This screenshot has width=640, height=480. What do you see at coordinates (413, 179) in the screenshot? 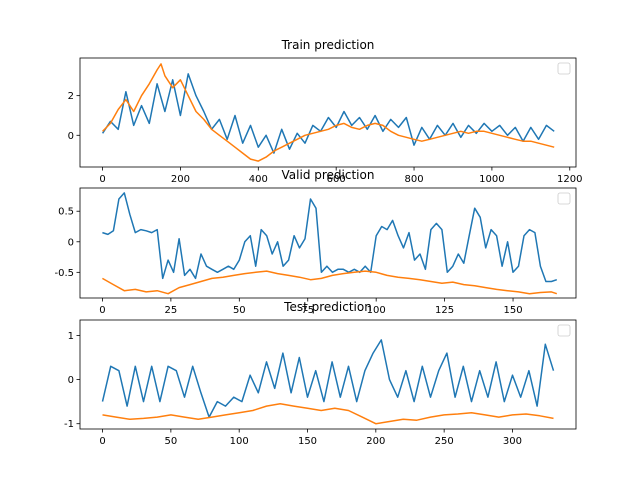
I see `x-tick-label: 800` at bounding box center [413, 179].